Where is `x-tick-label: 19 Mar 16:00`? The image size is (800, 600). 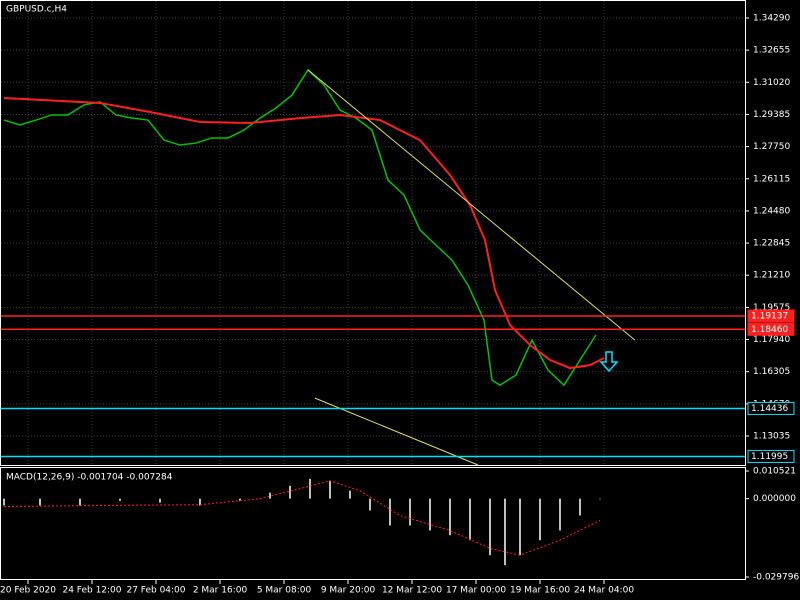
x-tick-label: 19 Mar 16:00 is located at coordinates (540, 591).